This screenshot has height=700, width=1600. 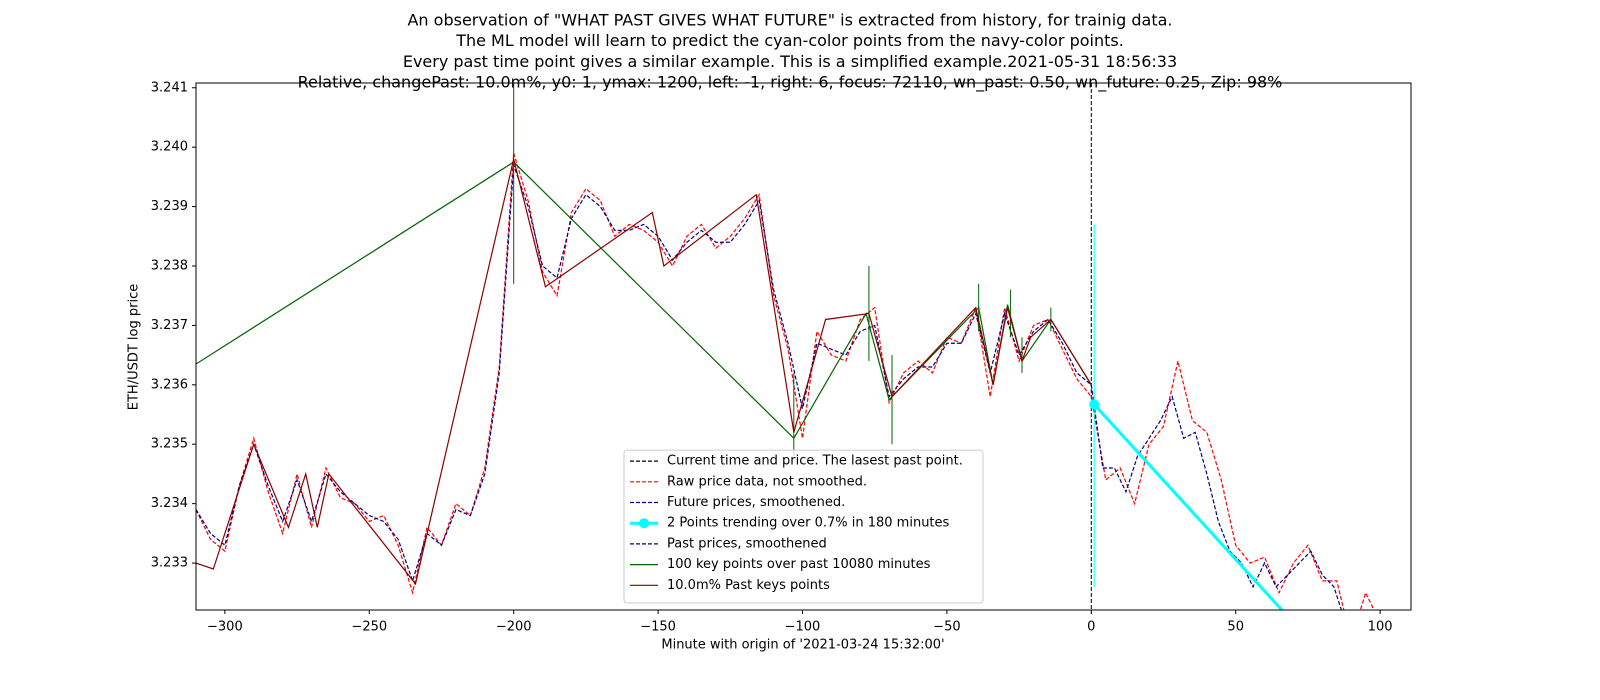 What do you see at coordinates (1188, 506) in the screenshot?
I see `series-line` at bounding box center [1188, 506].